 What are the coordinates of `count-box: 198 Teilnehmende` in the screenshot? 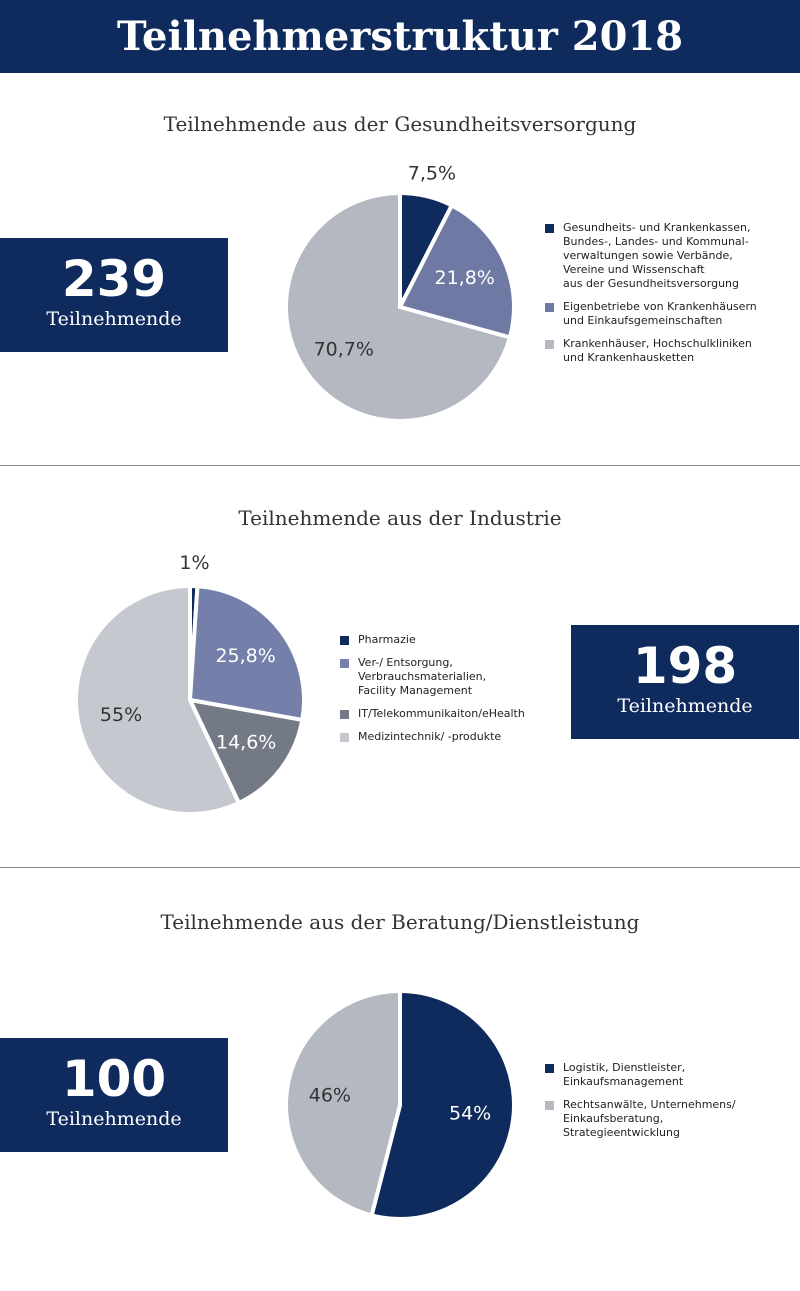 It's located at (685, 682).